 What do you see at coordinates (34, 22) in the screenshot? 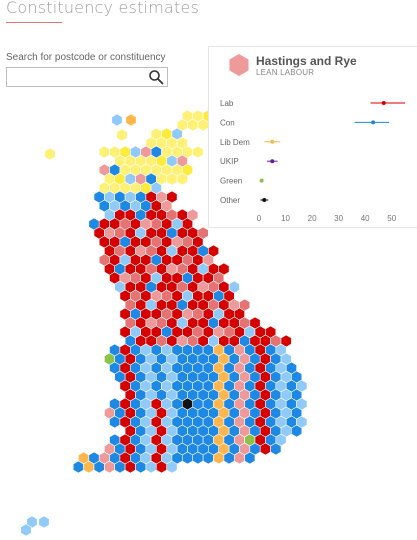
I see `title-underline` at bounding box center [34, 22].